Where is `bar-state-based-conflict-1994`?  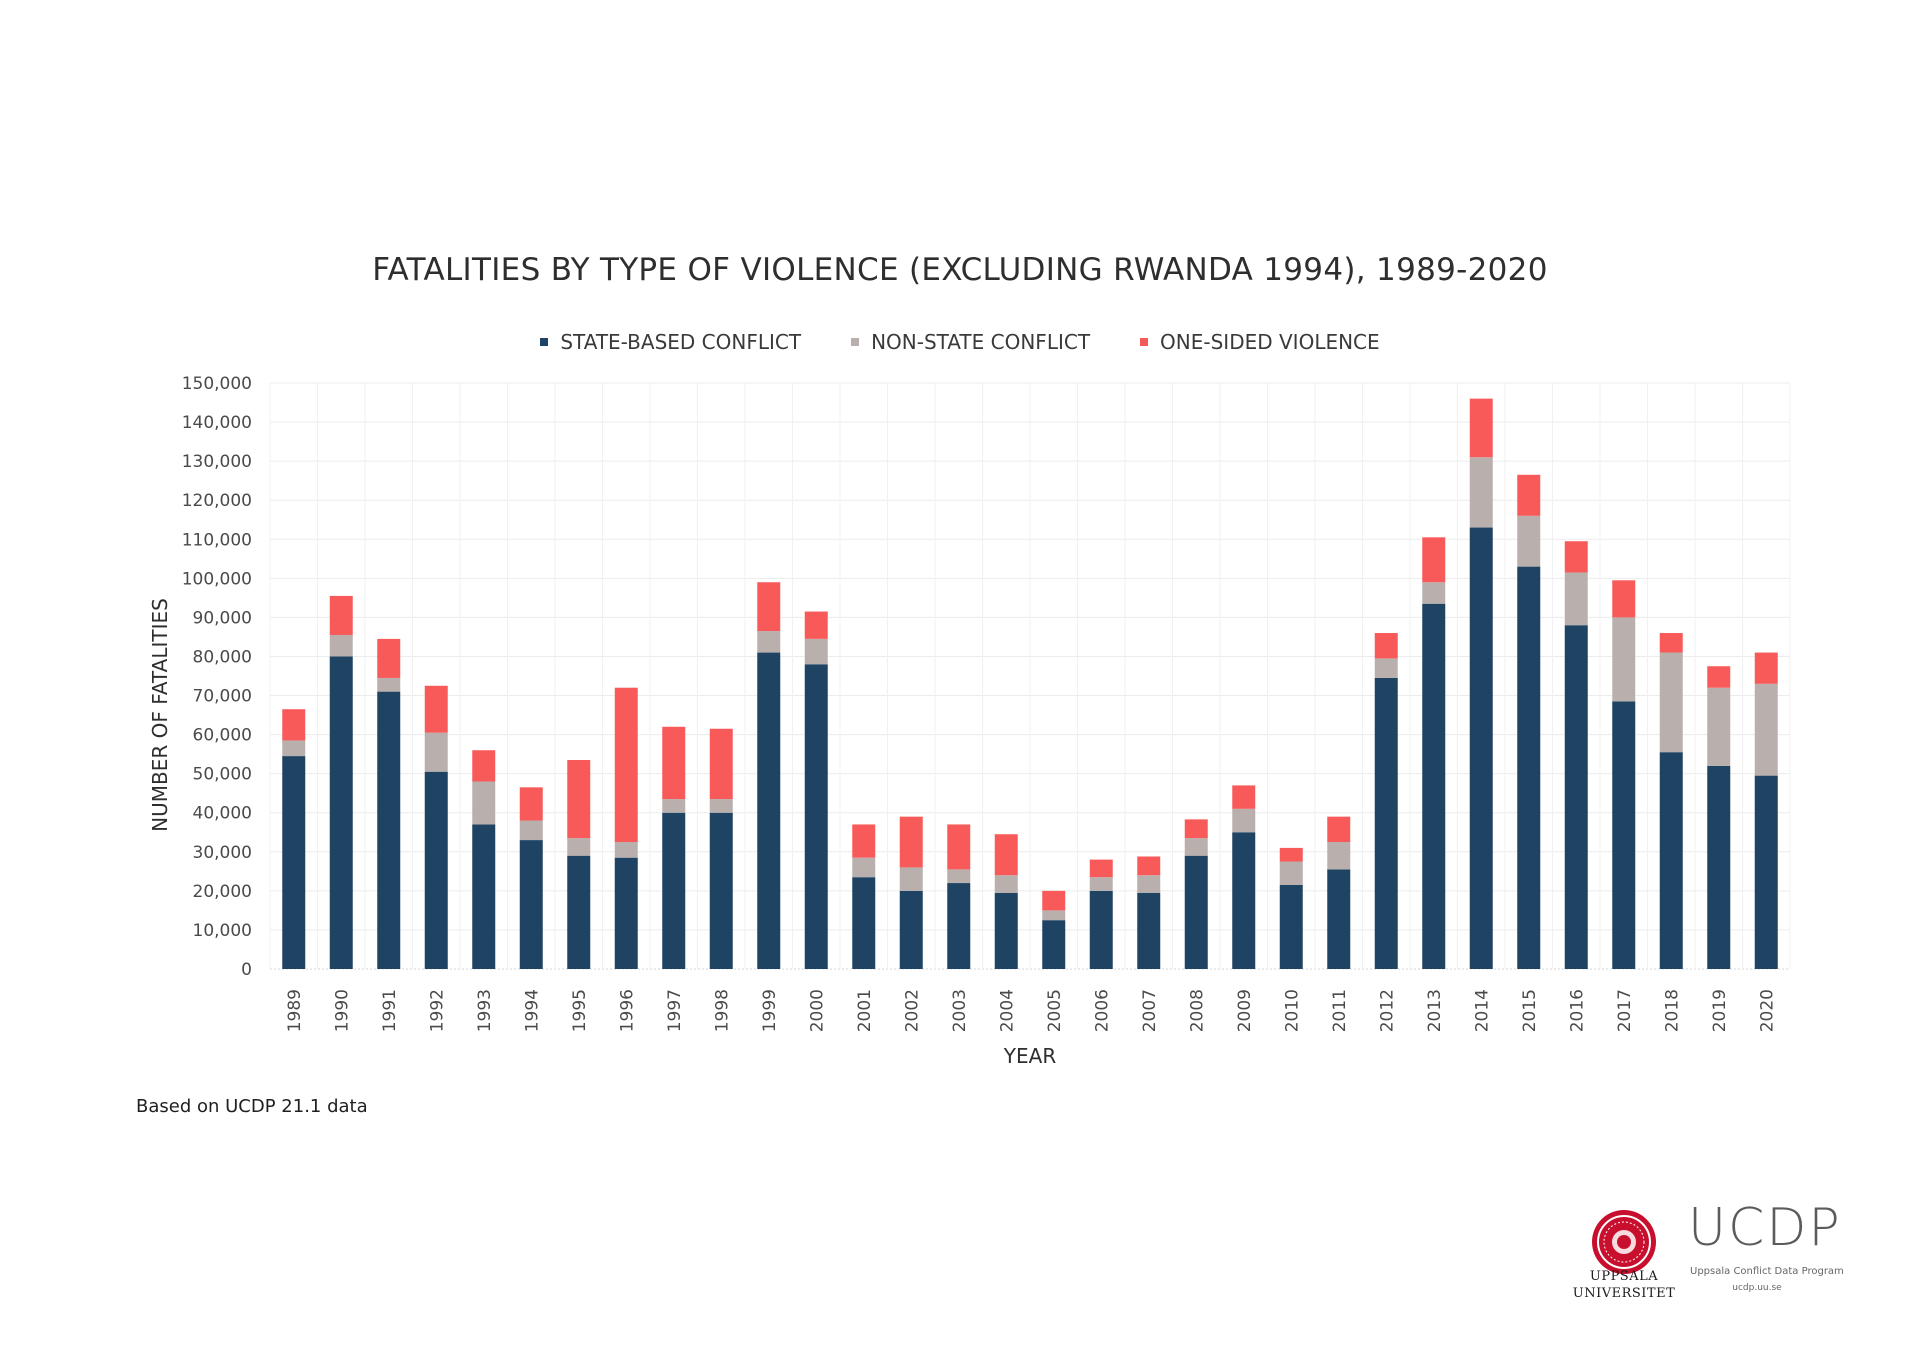
bar-state-based-conflict-1994 is located at coordinates (531, 904).